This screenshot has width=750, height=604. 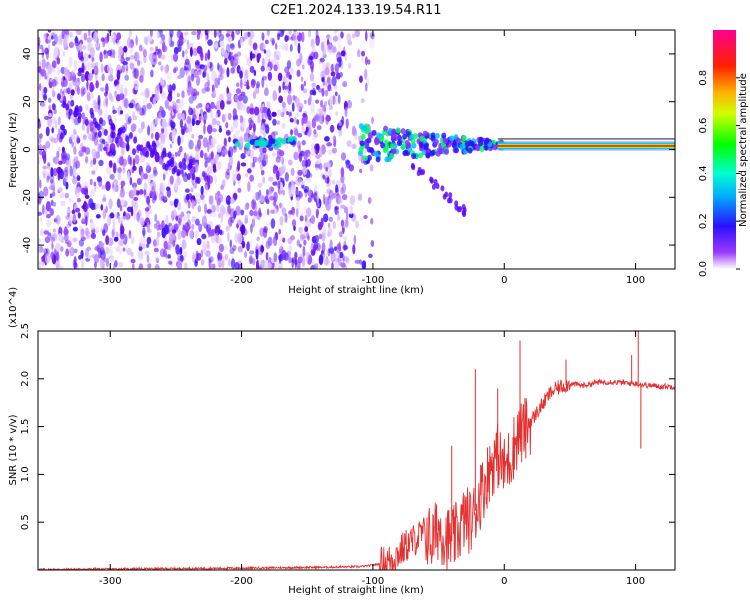 What do you see at coordinates (27, 197) in the screenshot?
I see `spectrogram-y-tick-label: -20` at bounding box center [27, 197].